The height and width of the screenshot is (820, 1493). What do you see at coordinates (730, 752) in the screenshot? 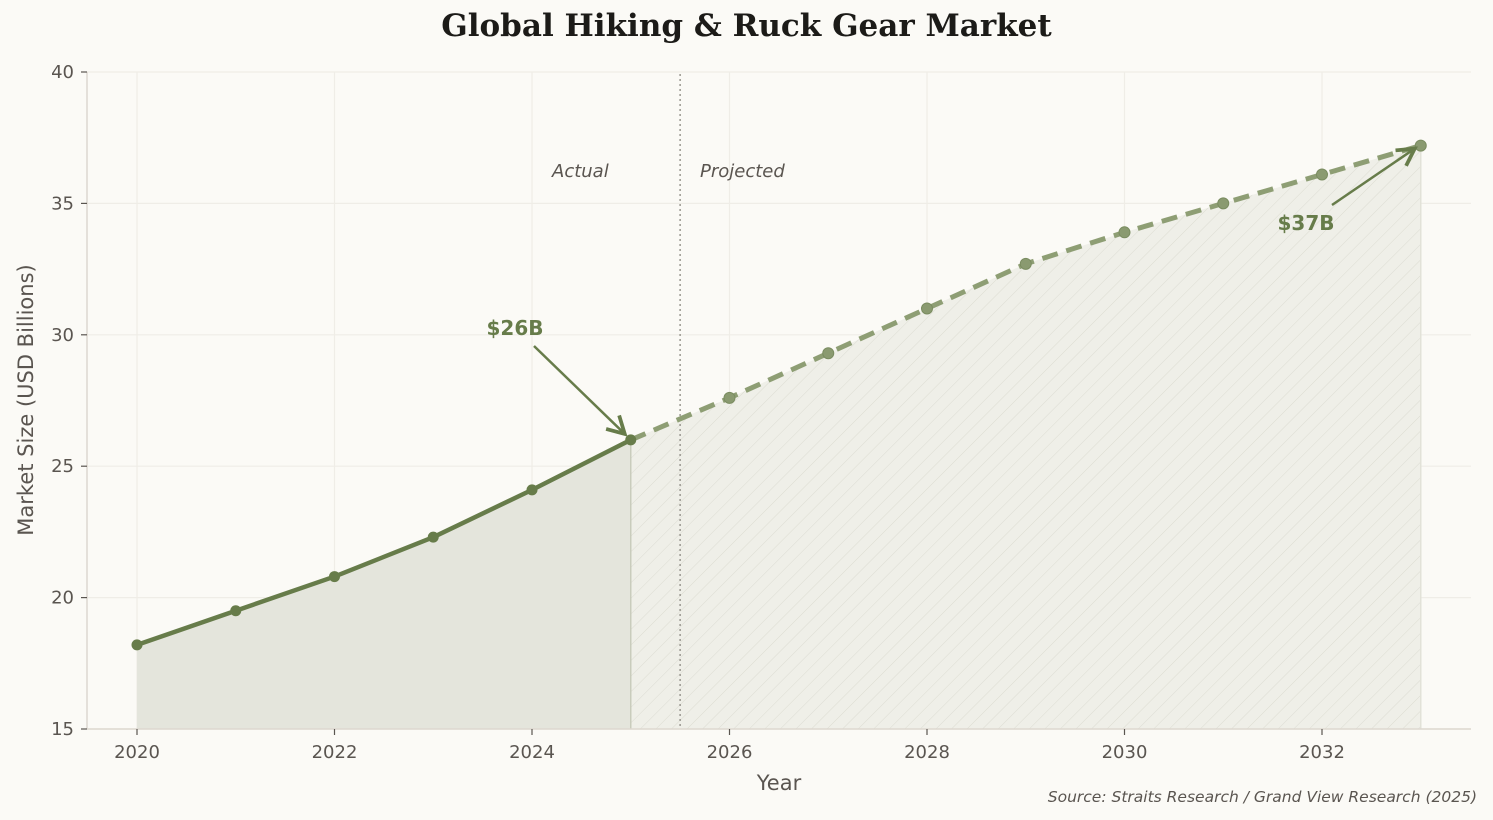
I see `x-tick-label: 2026` at bounding box center [730, 752].